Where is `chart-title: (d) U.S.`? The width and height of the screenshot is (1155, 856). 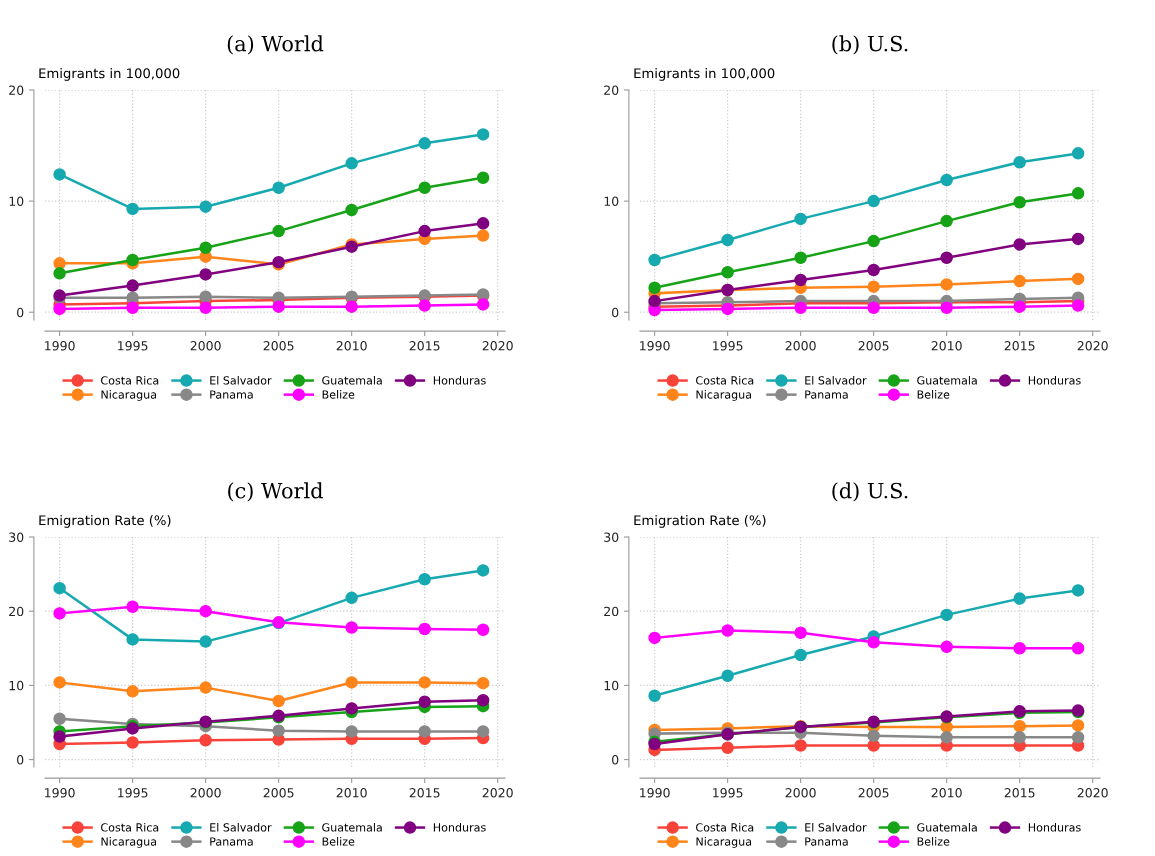 chart-title: (d) U.S. is located at coordinates (870, 492).